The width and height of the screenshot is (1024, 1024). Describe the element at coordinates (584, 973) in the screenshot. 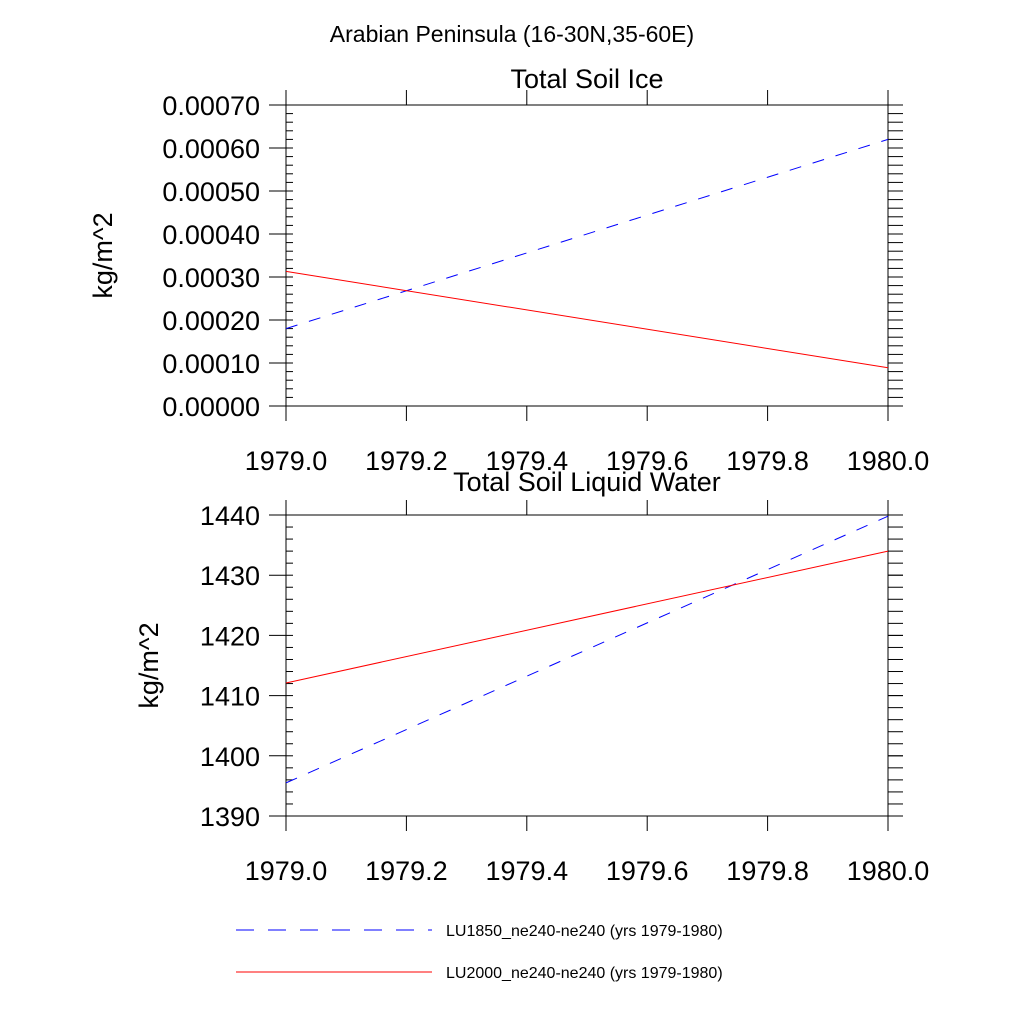

I see `legend-label-series-2: LU2000_ne240-ne240 (yrs 1979-1980)` at that location.